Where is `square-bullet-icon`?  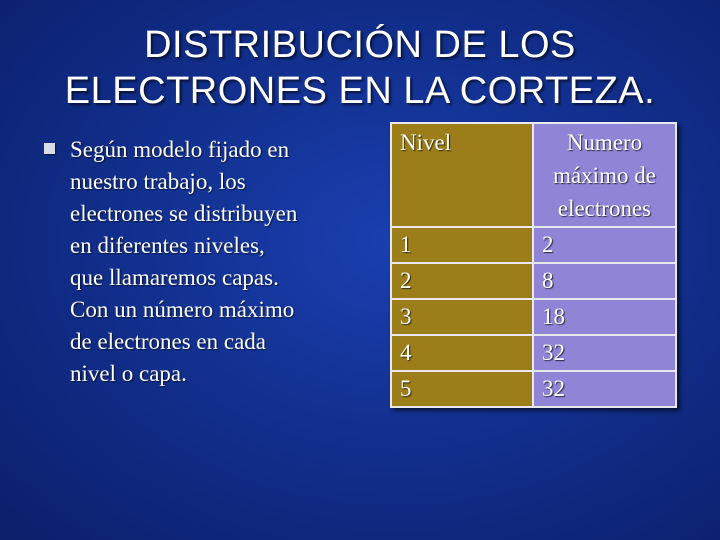 square-bullet-icon is located at coordinates (49, 148).